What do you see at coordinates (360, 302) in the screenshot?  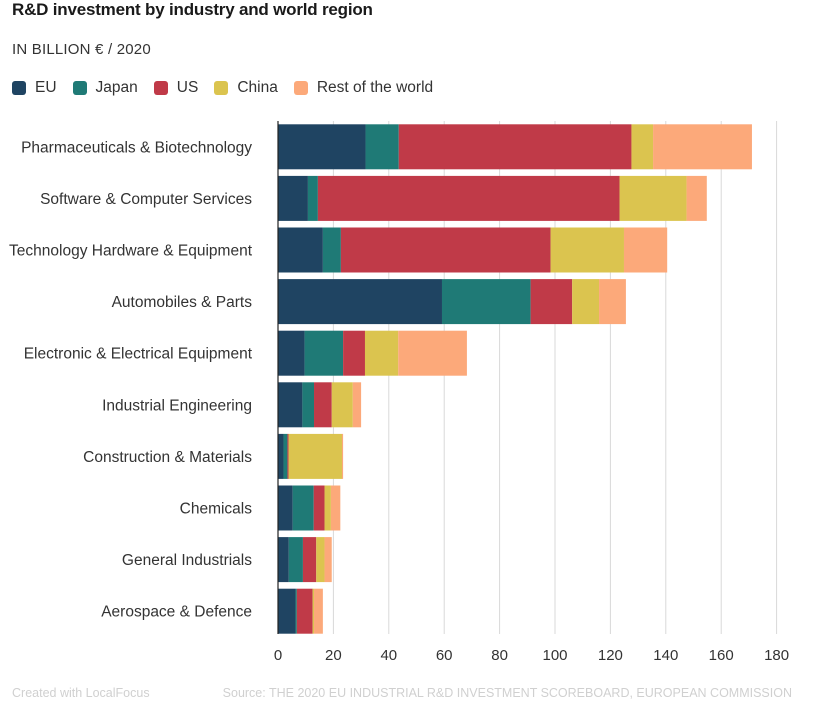 I see `bar-automobiles-and-parts-eu: EU: 59.2` at bounding box center [360, 302].